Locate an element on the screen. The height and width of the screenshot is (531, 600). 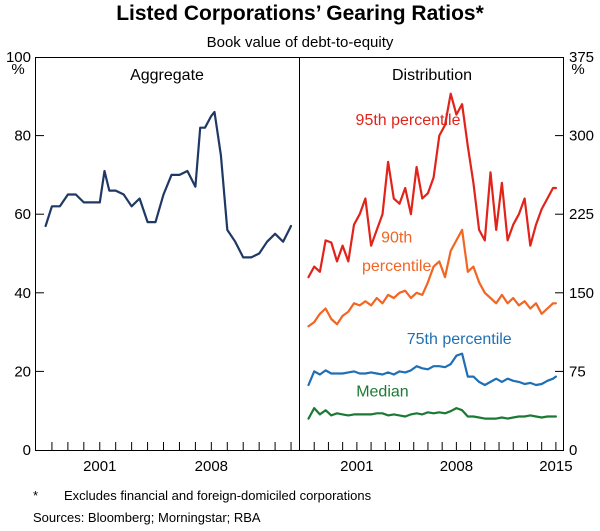
left-y-tick-label: 60 is located at coordinates (22, 214).